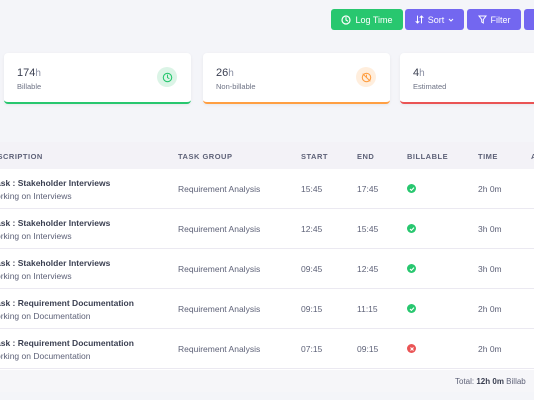 This screenshot has width=534, height=400. I want to click on clock-check-icon, so click(167, 77).